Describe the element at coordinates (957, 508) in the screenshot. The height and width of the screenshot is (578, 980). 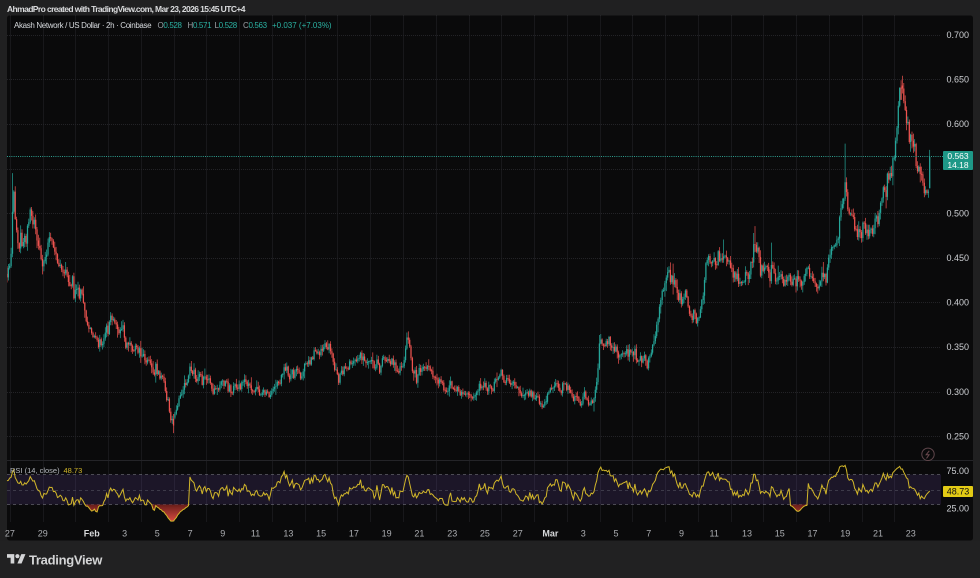
I see `svg-text: 25.00` at that location.